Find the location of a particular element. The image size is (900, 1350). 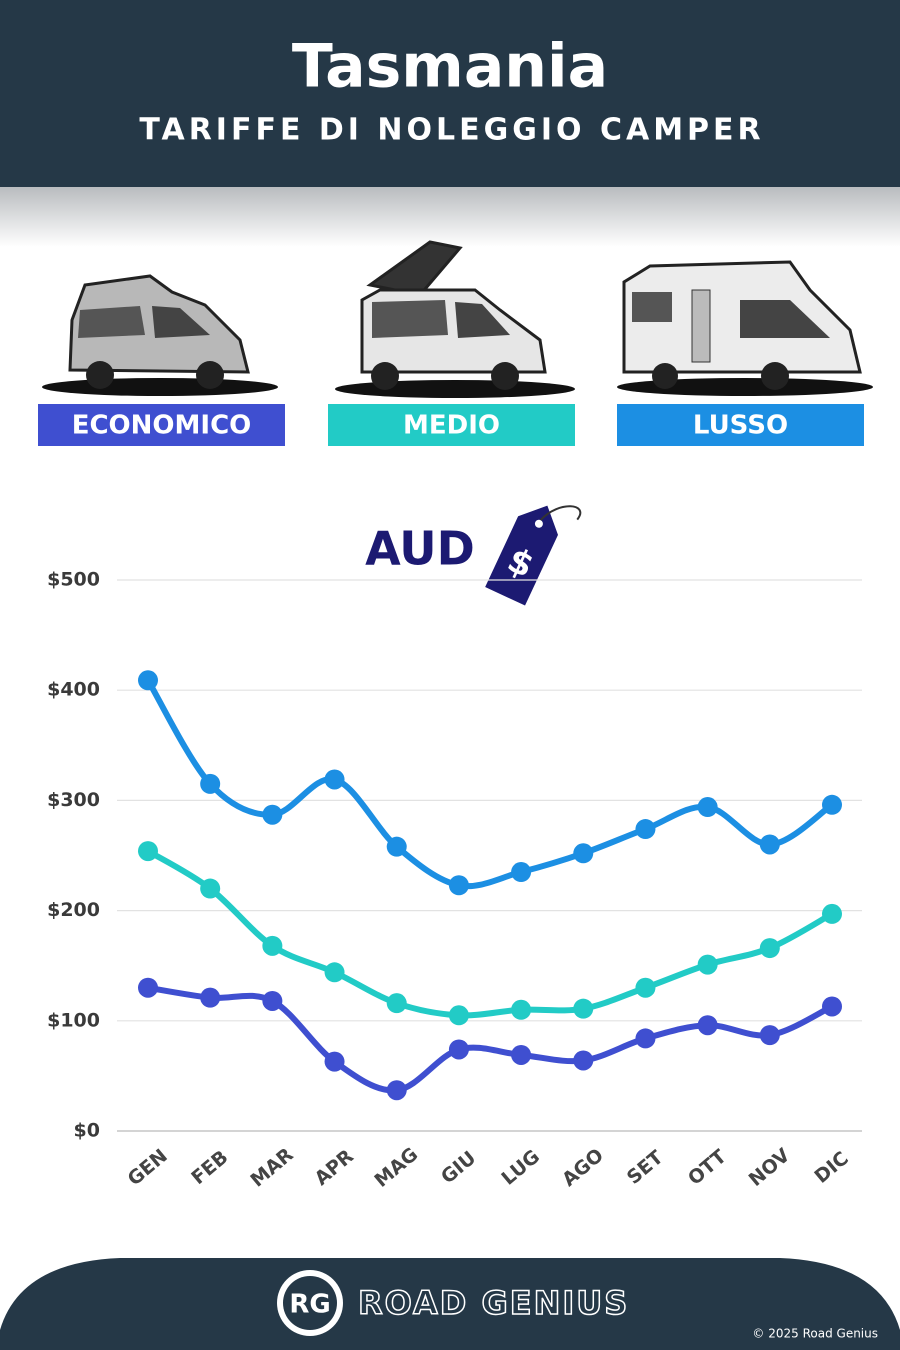

x-tick-label: OTT is located at coordinates (707, 1168).